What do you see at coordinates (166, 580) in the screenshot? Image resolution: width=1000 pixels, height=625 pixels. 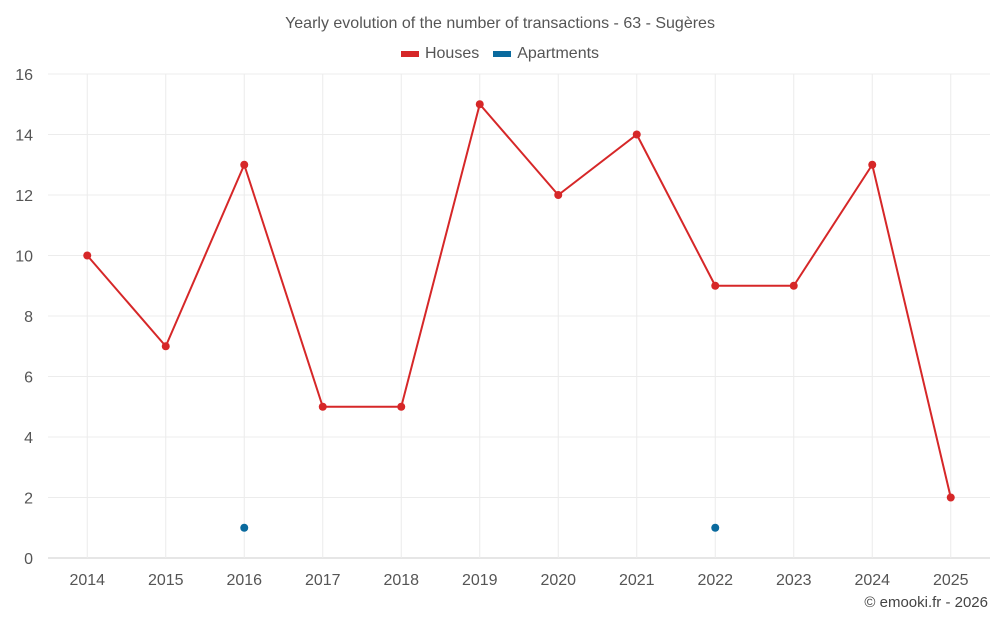 I see `x-tick-label: 2015` at bounding box center [166, 580].